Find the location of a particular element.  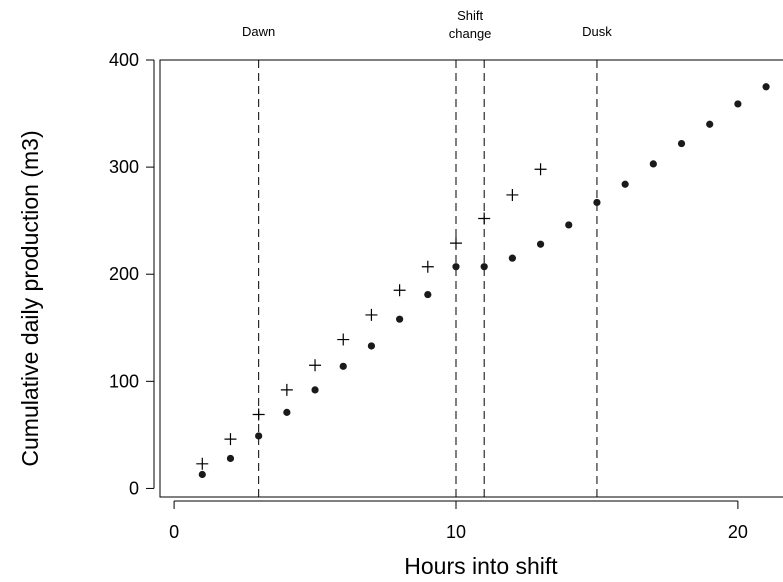

y-axis-title: Cumulative daily production (m3) is located at coordinates (30, 298).